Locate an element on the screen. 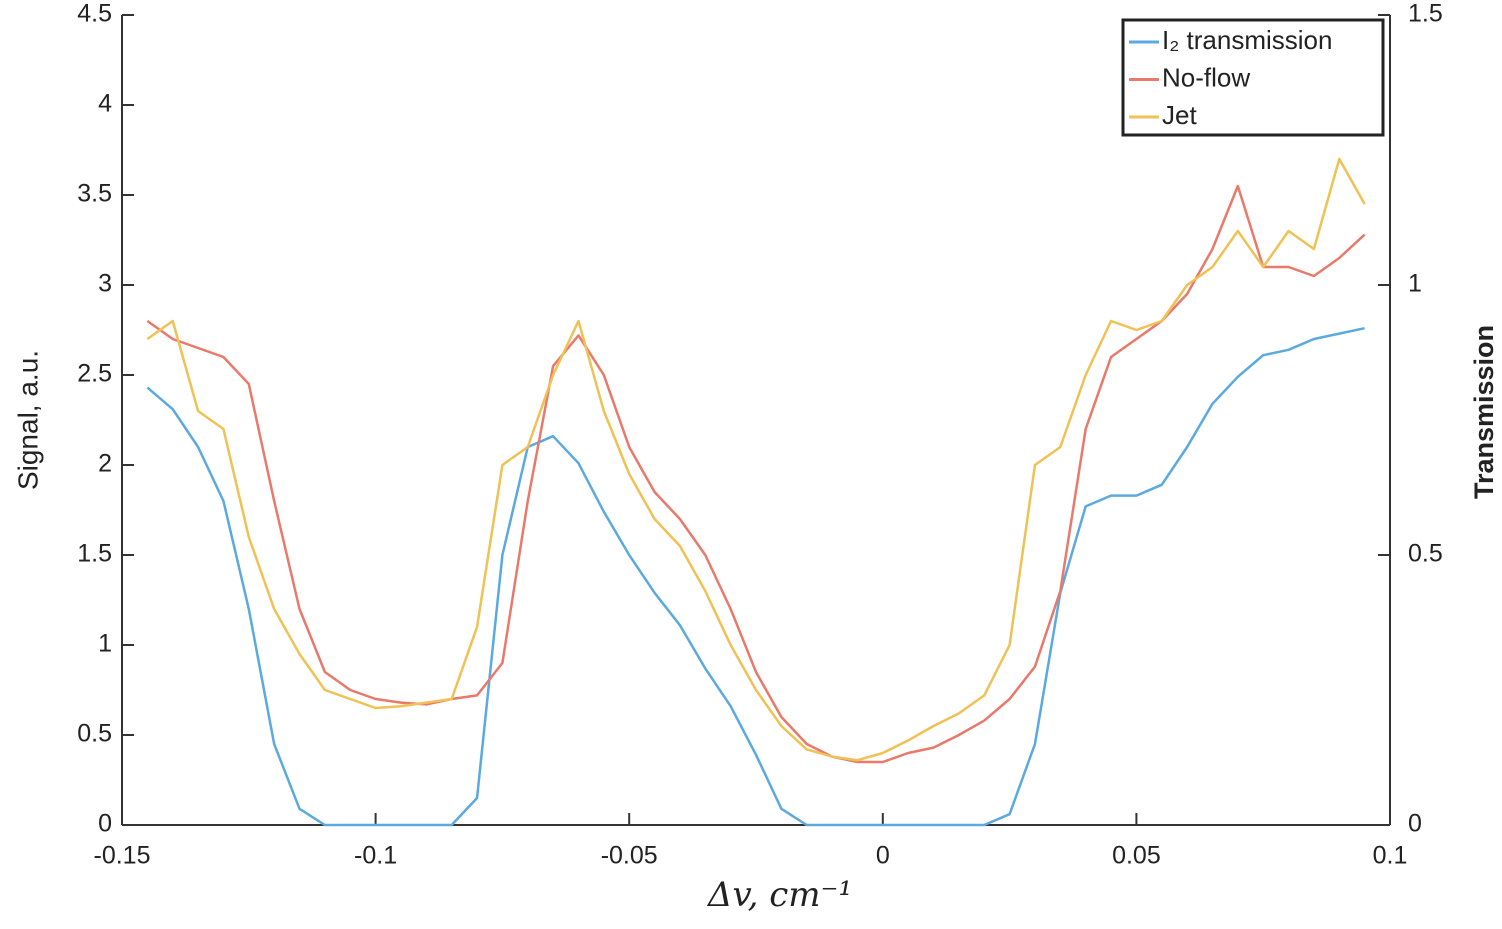 The height and width of the screenshot is (929, 1502). x-tick-label: 0.05 is located at coordinates (1136, 856).